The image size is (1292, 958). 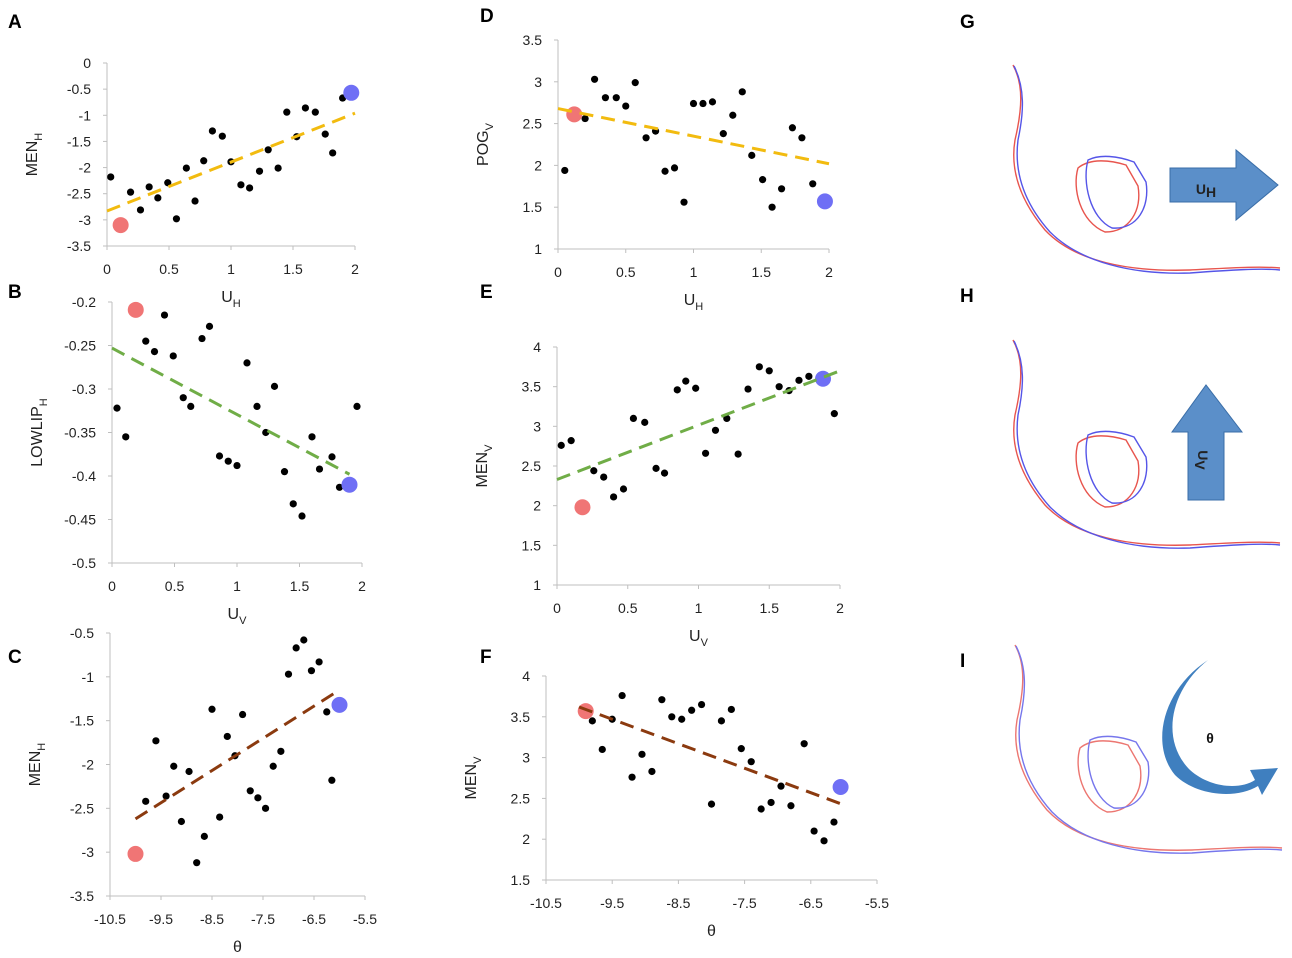 I want to click on panel-label: E, so click(x=486, y=292).